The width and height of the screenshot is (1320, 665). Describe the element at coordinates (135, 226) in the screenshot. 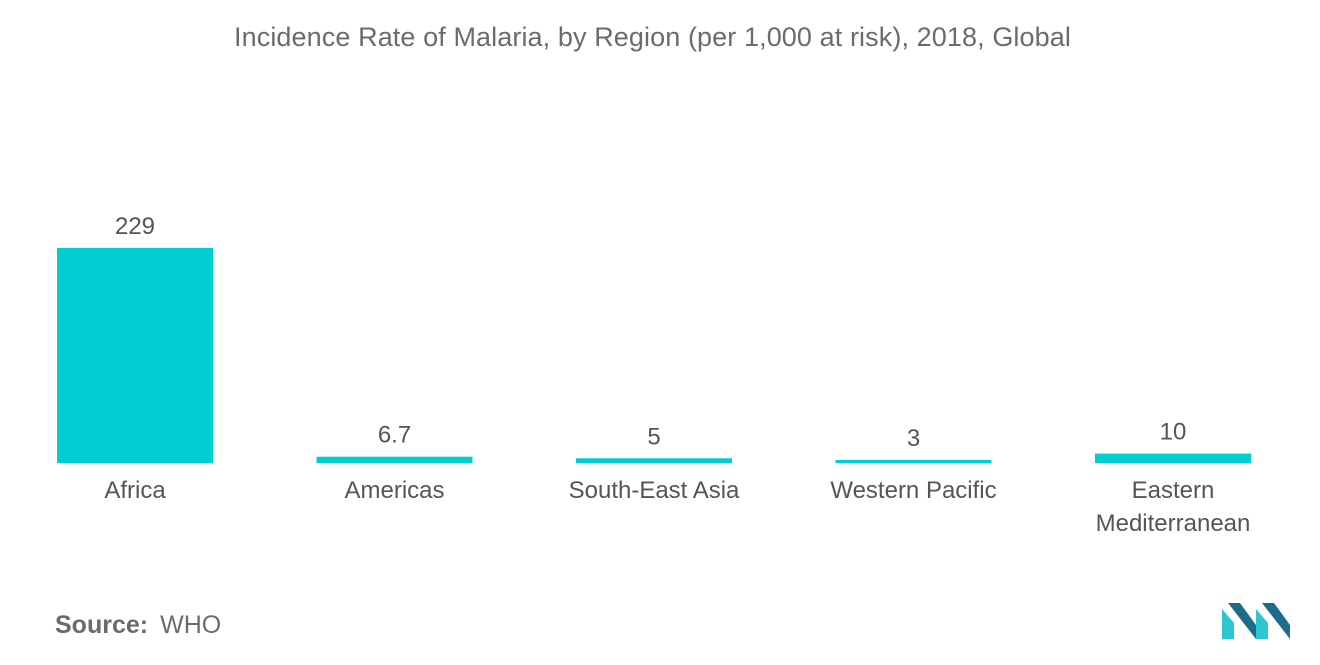

I see `bar-value-label-0: 229` at that location.